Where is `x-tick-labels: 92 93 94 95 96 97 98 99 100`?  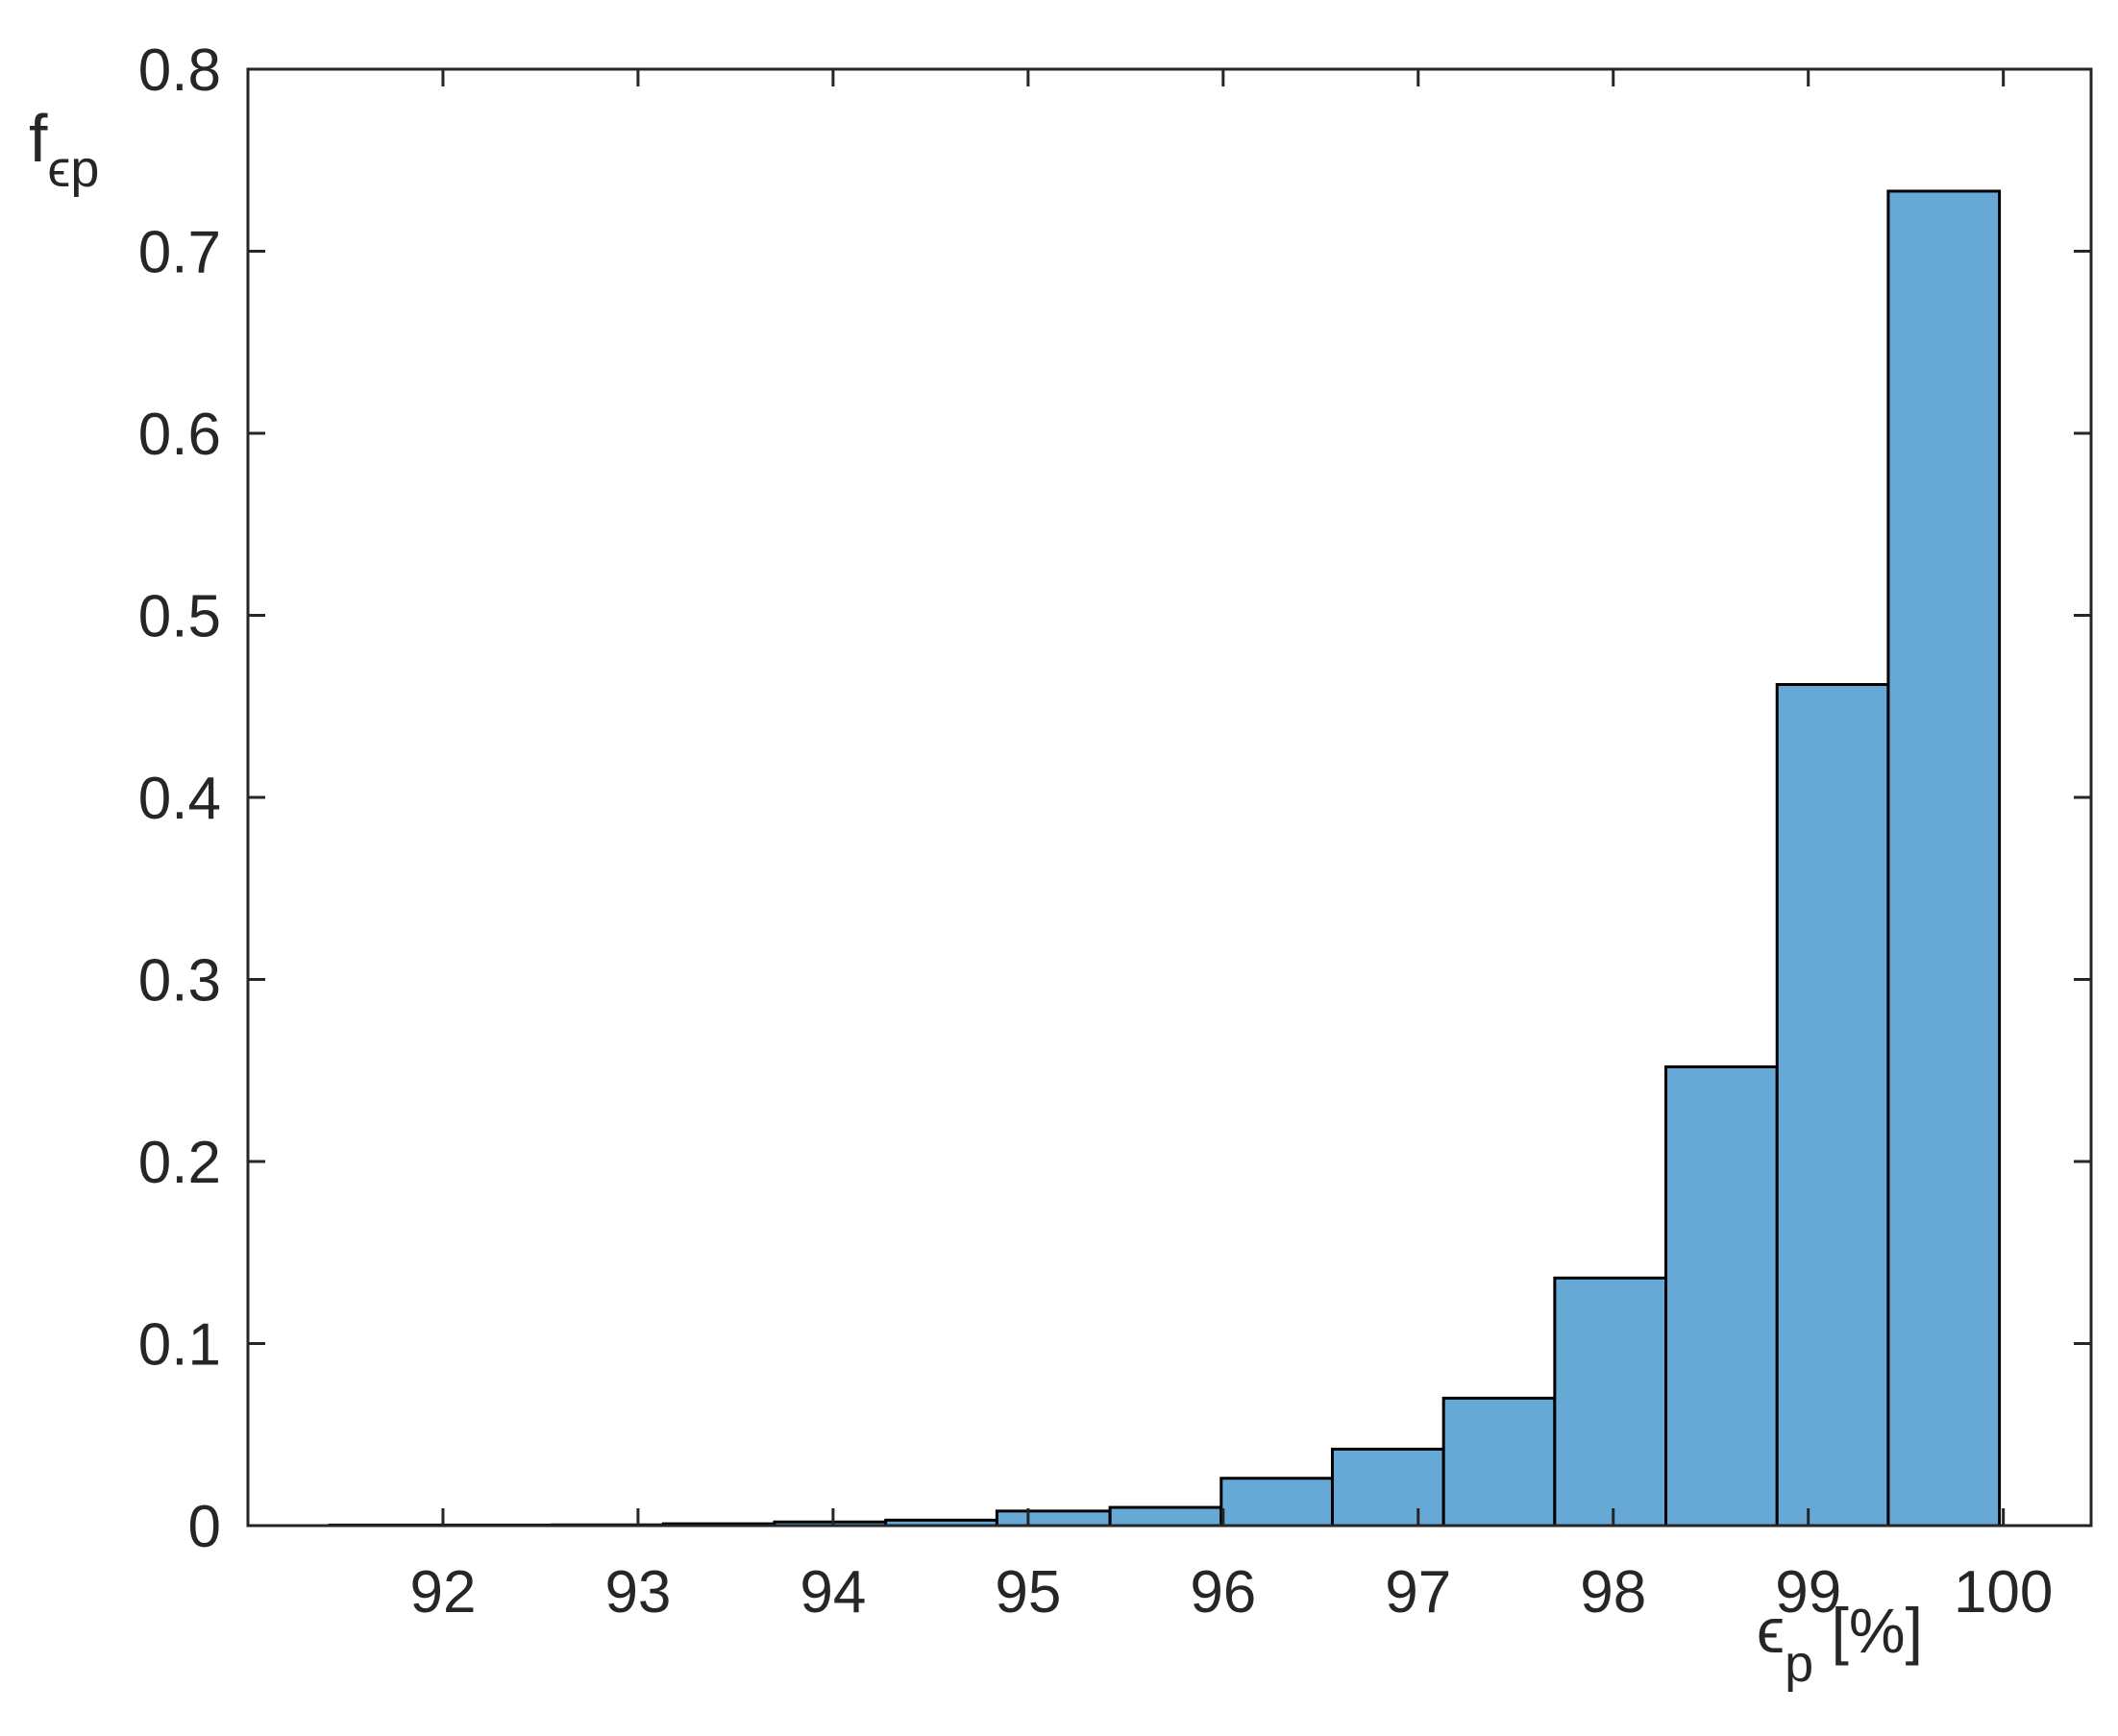
x-tick-labels: 92 93 94 95 96 97 98 99 100 is located at coordinates (1231, 1592).